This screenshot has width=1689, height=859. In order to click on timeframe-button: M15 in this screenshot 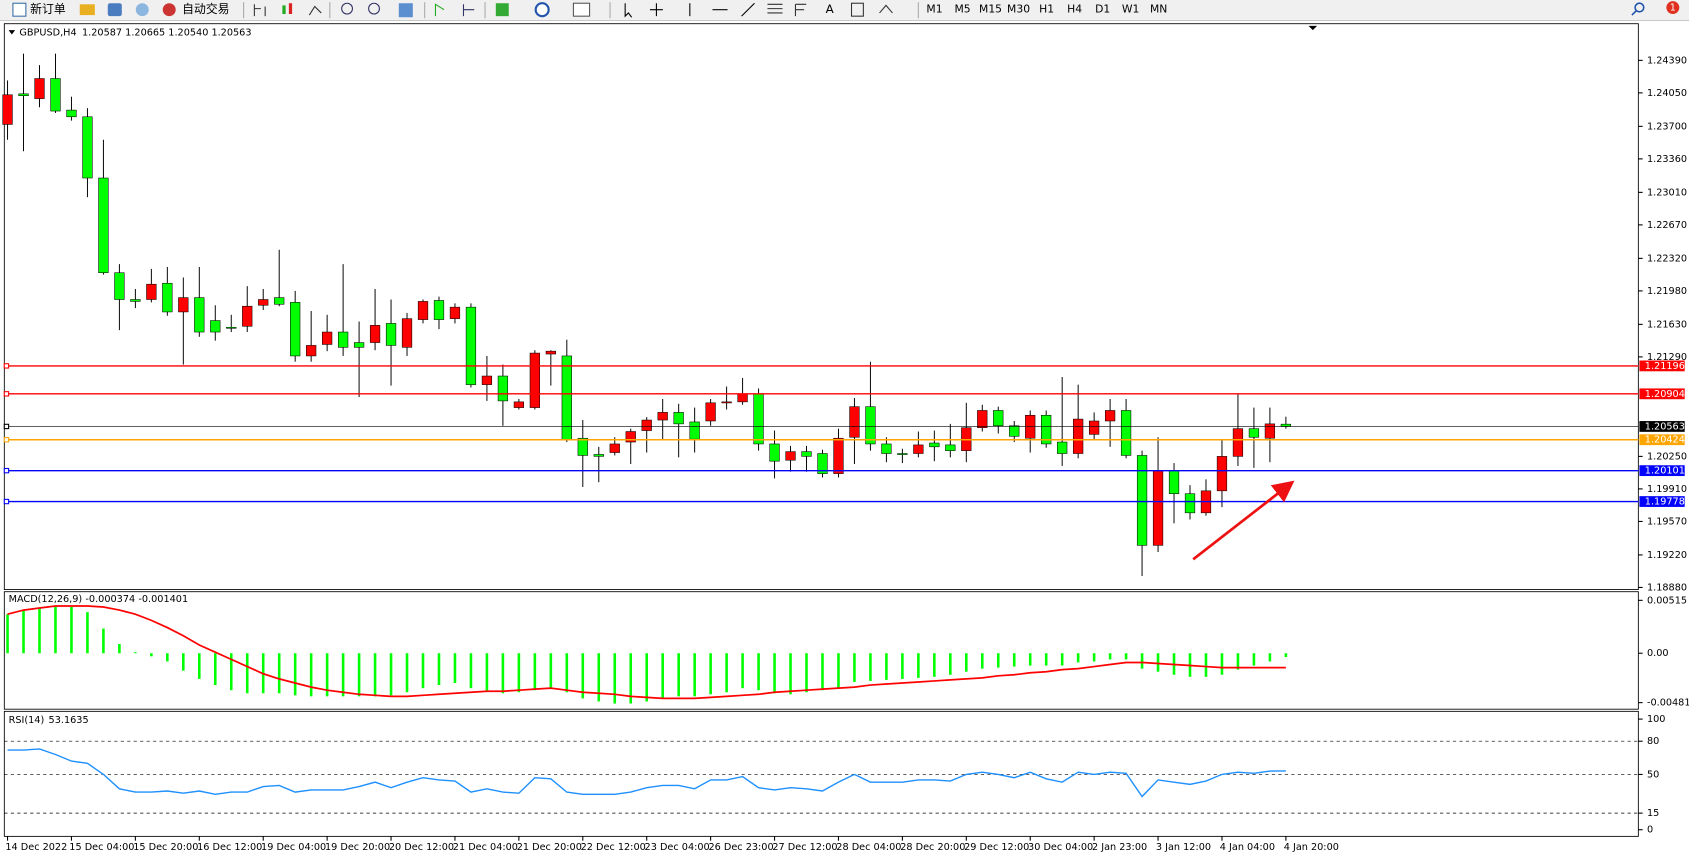, I will do `click(990, 9)`.